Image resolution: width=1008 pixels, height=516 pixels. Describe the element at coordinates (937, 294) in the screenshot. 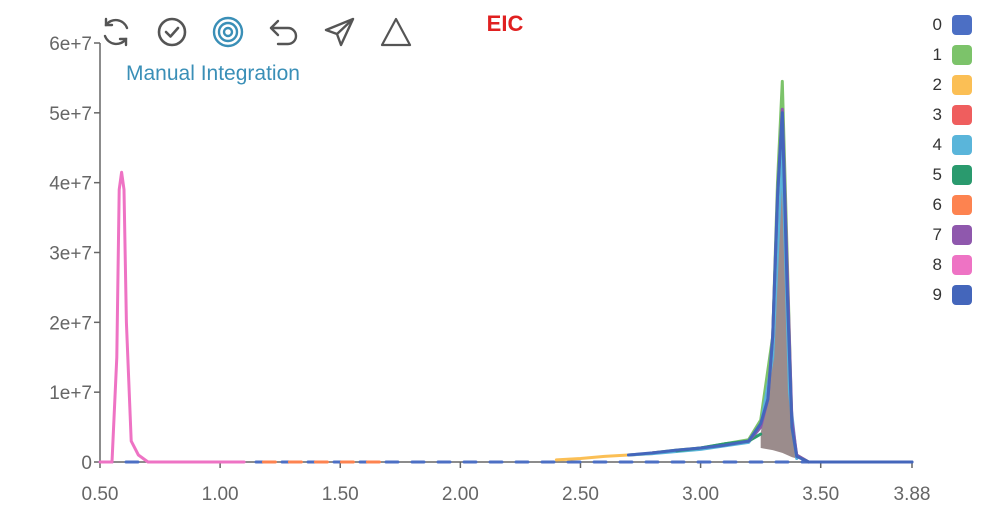

I see `legend-label: 9` at that location.